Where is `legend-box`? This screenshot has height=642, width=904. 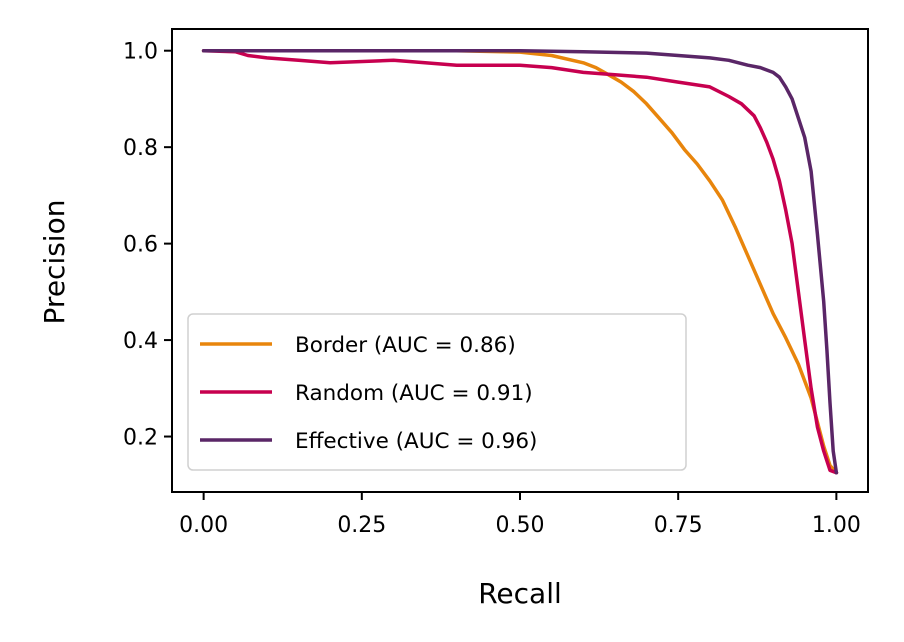
legend-box is located at coordinates (437, 392).